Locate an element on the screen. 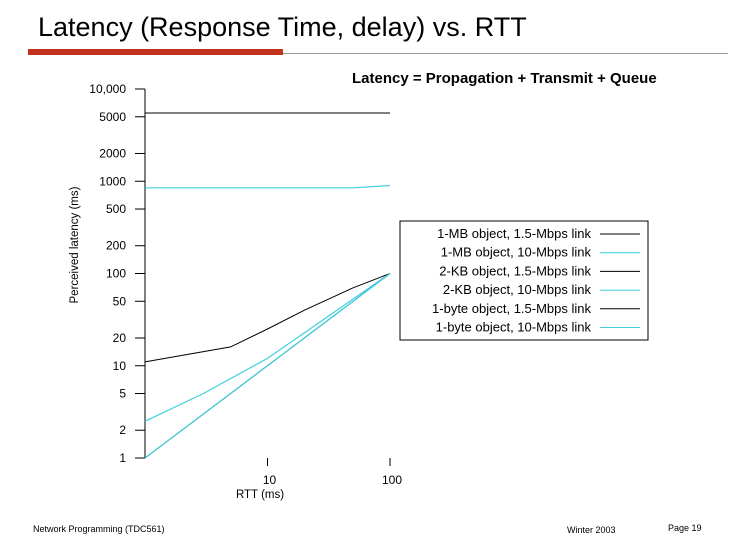 This screenshot has width=756, height=540. footer-page: Page 19 is located at coordinates (685, 528).